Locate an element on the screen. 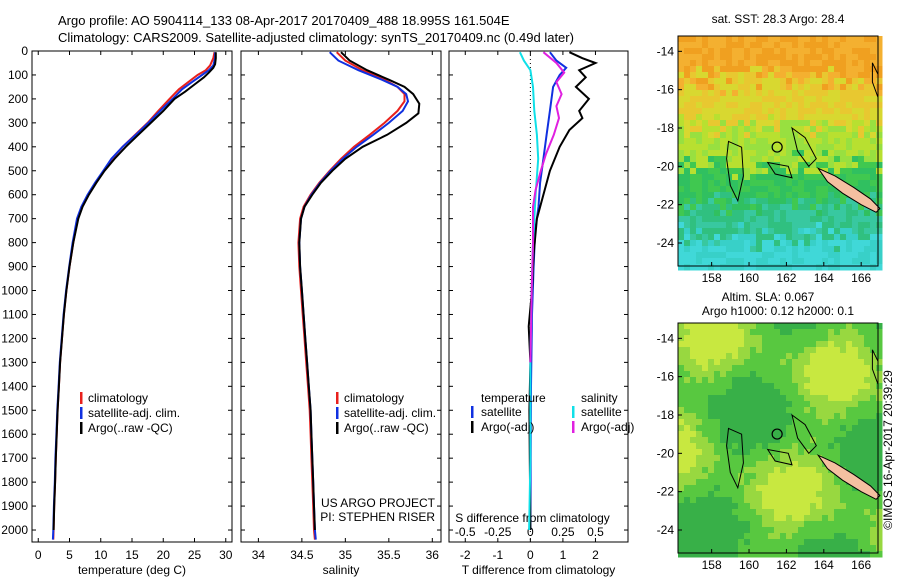 This screenshot has height=580, width=900. x-tick-label: 0 is located at coordinates (530, 555).